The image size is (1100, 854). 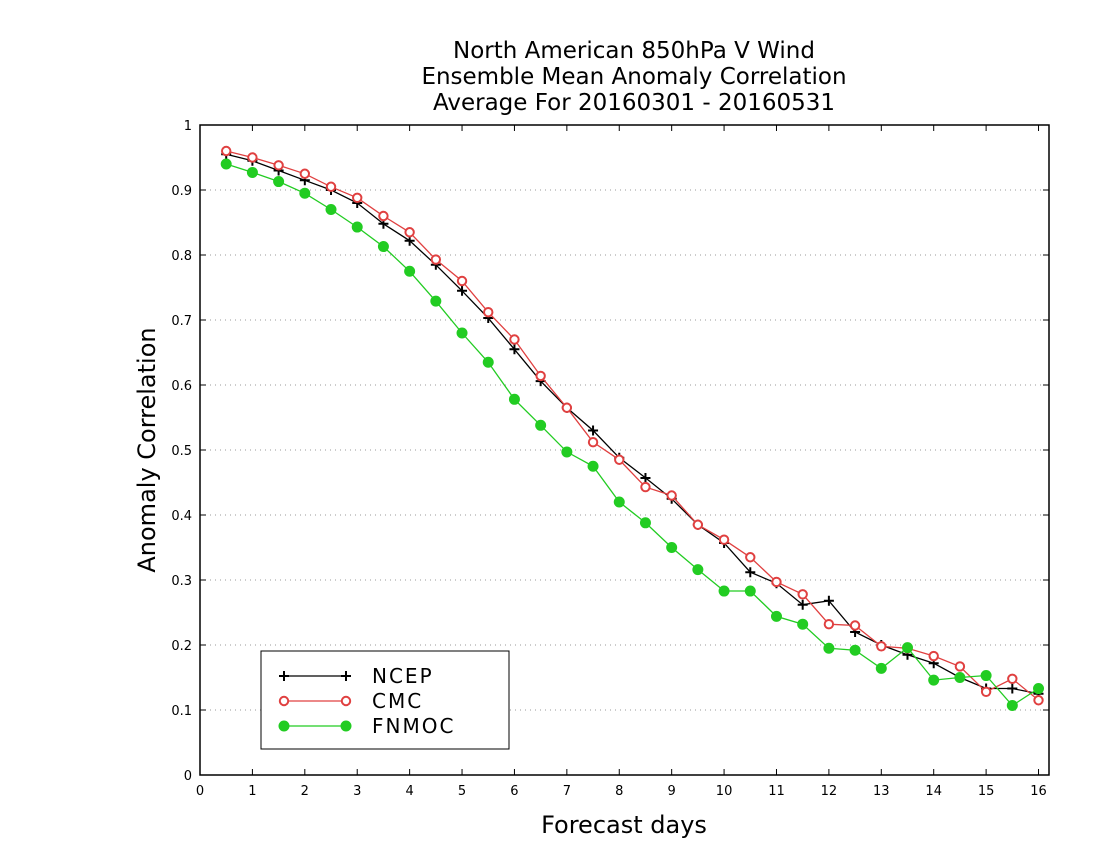 What do you see at coordinates (181, 711) in the screenshot?
I see `y-tick-label: 0.1` at bounding box center [181, 711].